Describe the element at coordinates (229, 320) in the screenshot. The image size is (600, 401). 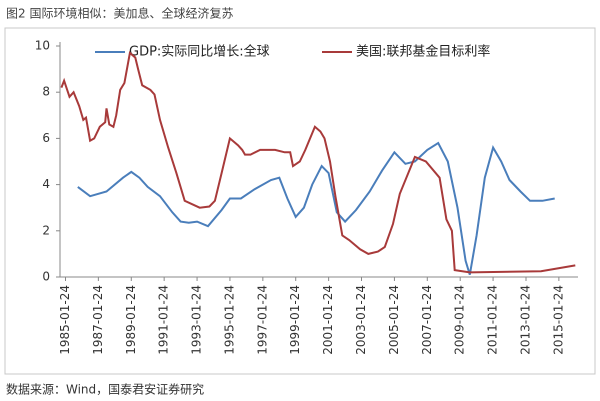
I see `x-tick-label: 1995-01-24` at that location.